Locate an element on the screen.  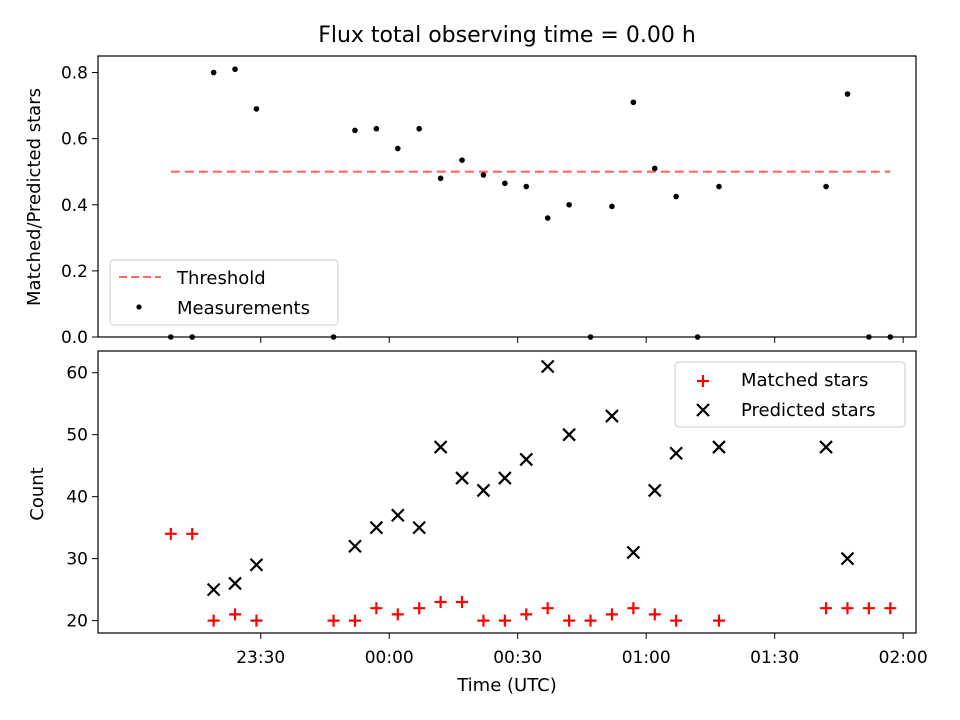
top-y-tick-label: 0.4 is located at coordinates (74, 206).